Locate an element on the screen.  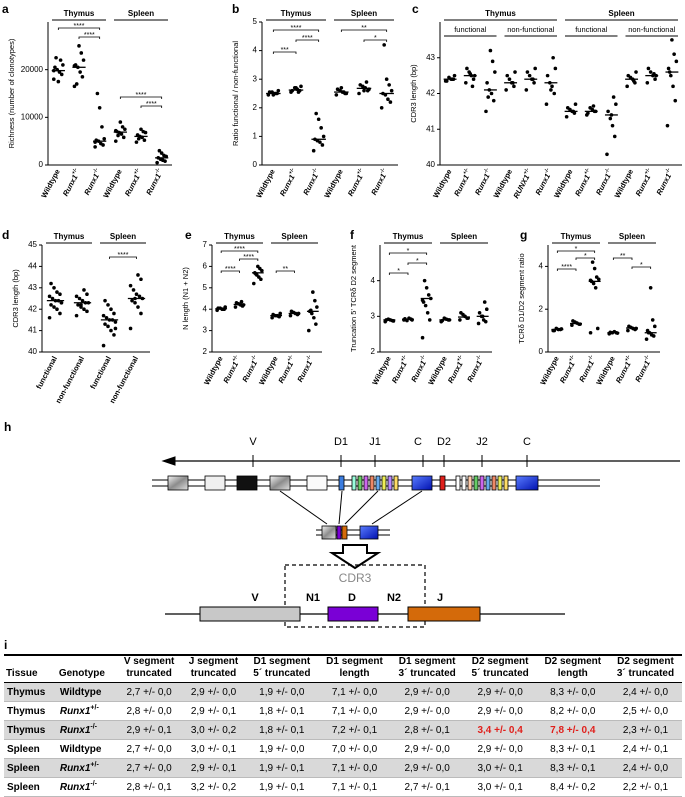
header-text: Genotype is located at coordinates (81, 673).